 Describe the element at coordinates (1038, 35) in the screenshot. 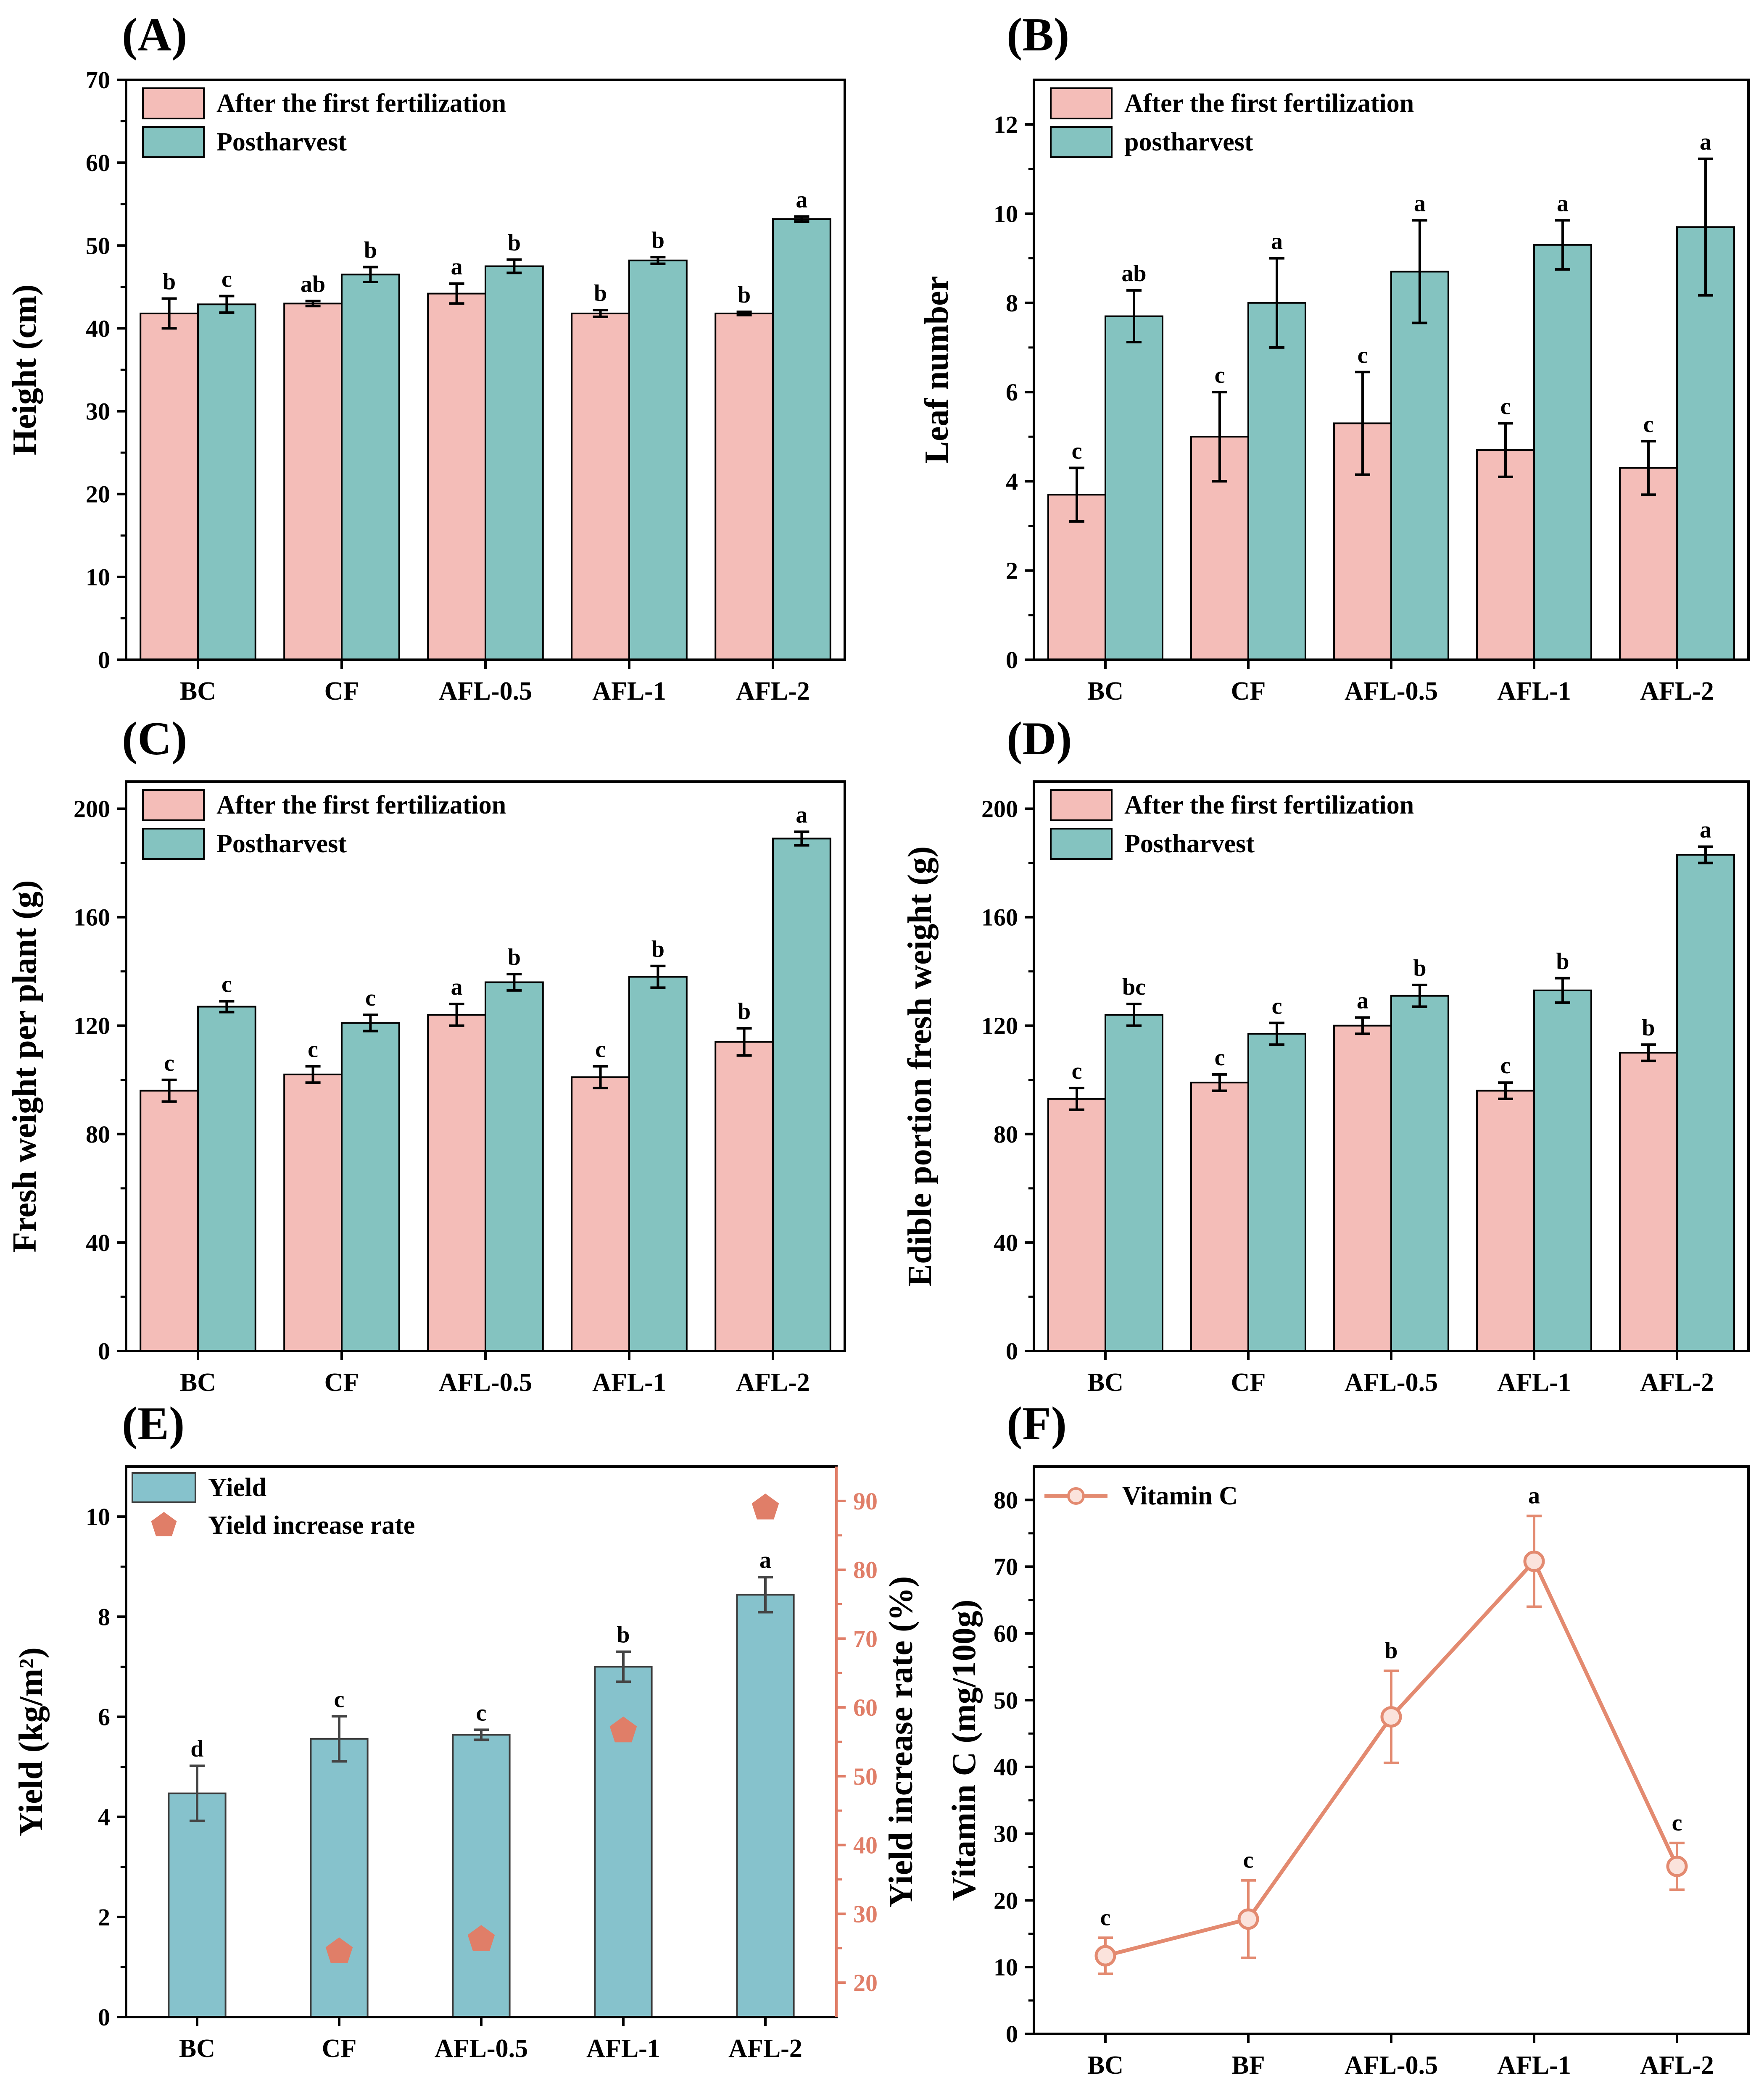

I see `panel-label: (B)` at that location.